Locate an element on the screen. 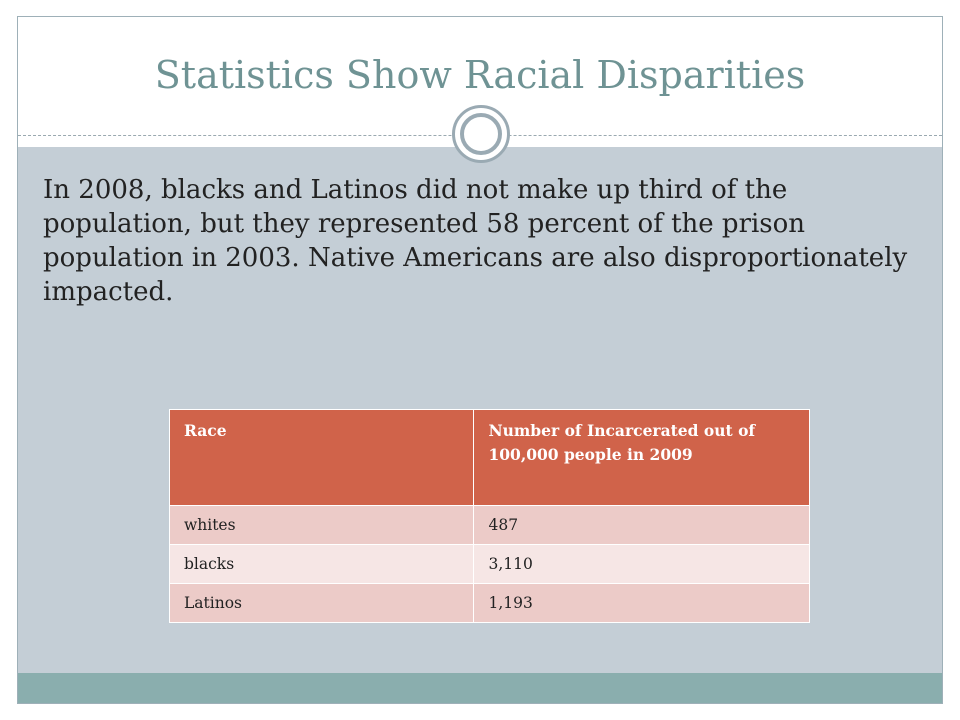  table-row: Latinos 1,193 is located at coordinates (489, 603).